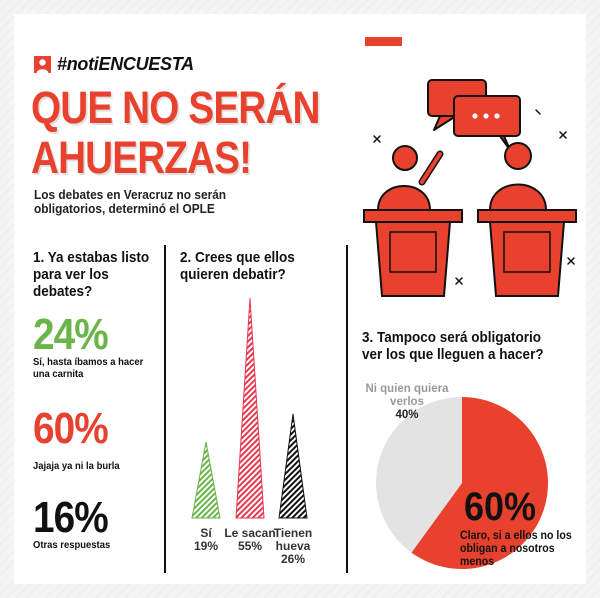  What do you see at coordinates (407, 402) in the screenshot?
I see `pie-label-gray: Ni quien quiera verlos 40%` at bounding box center [407, 402].